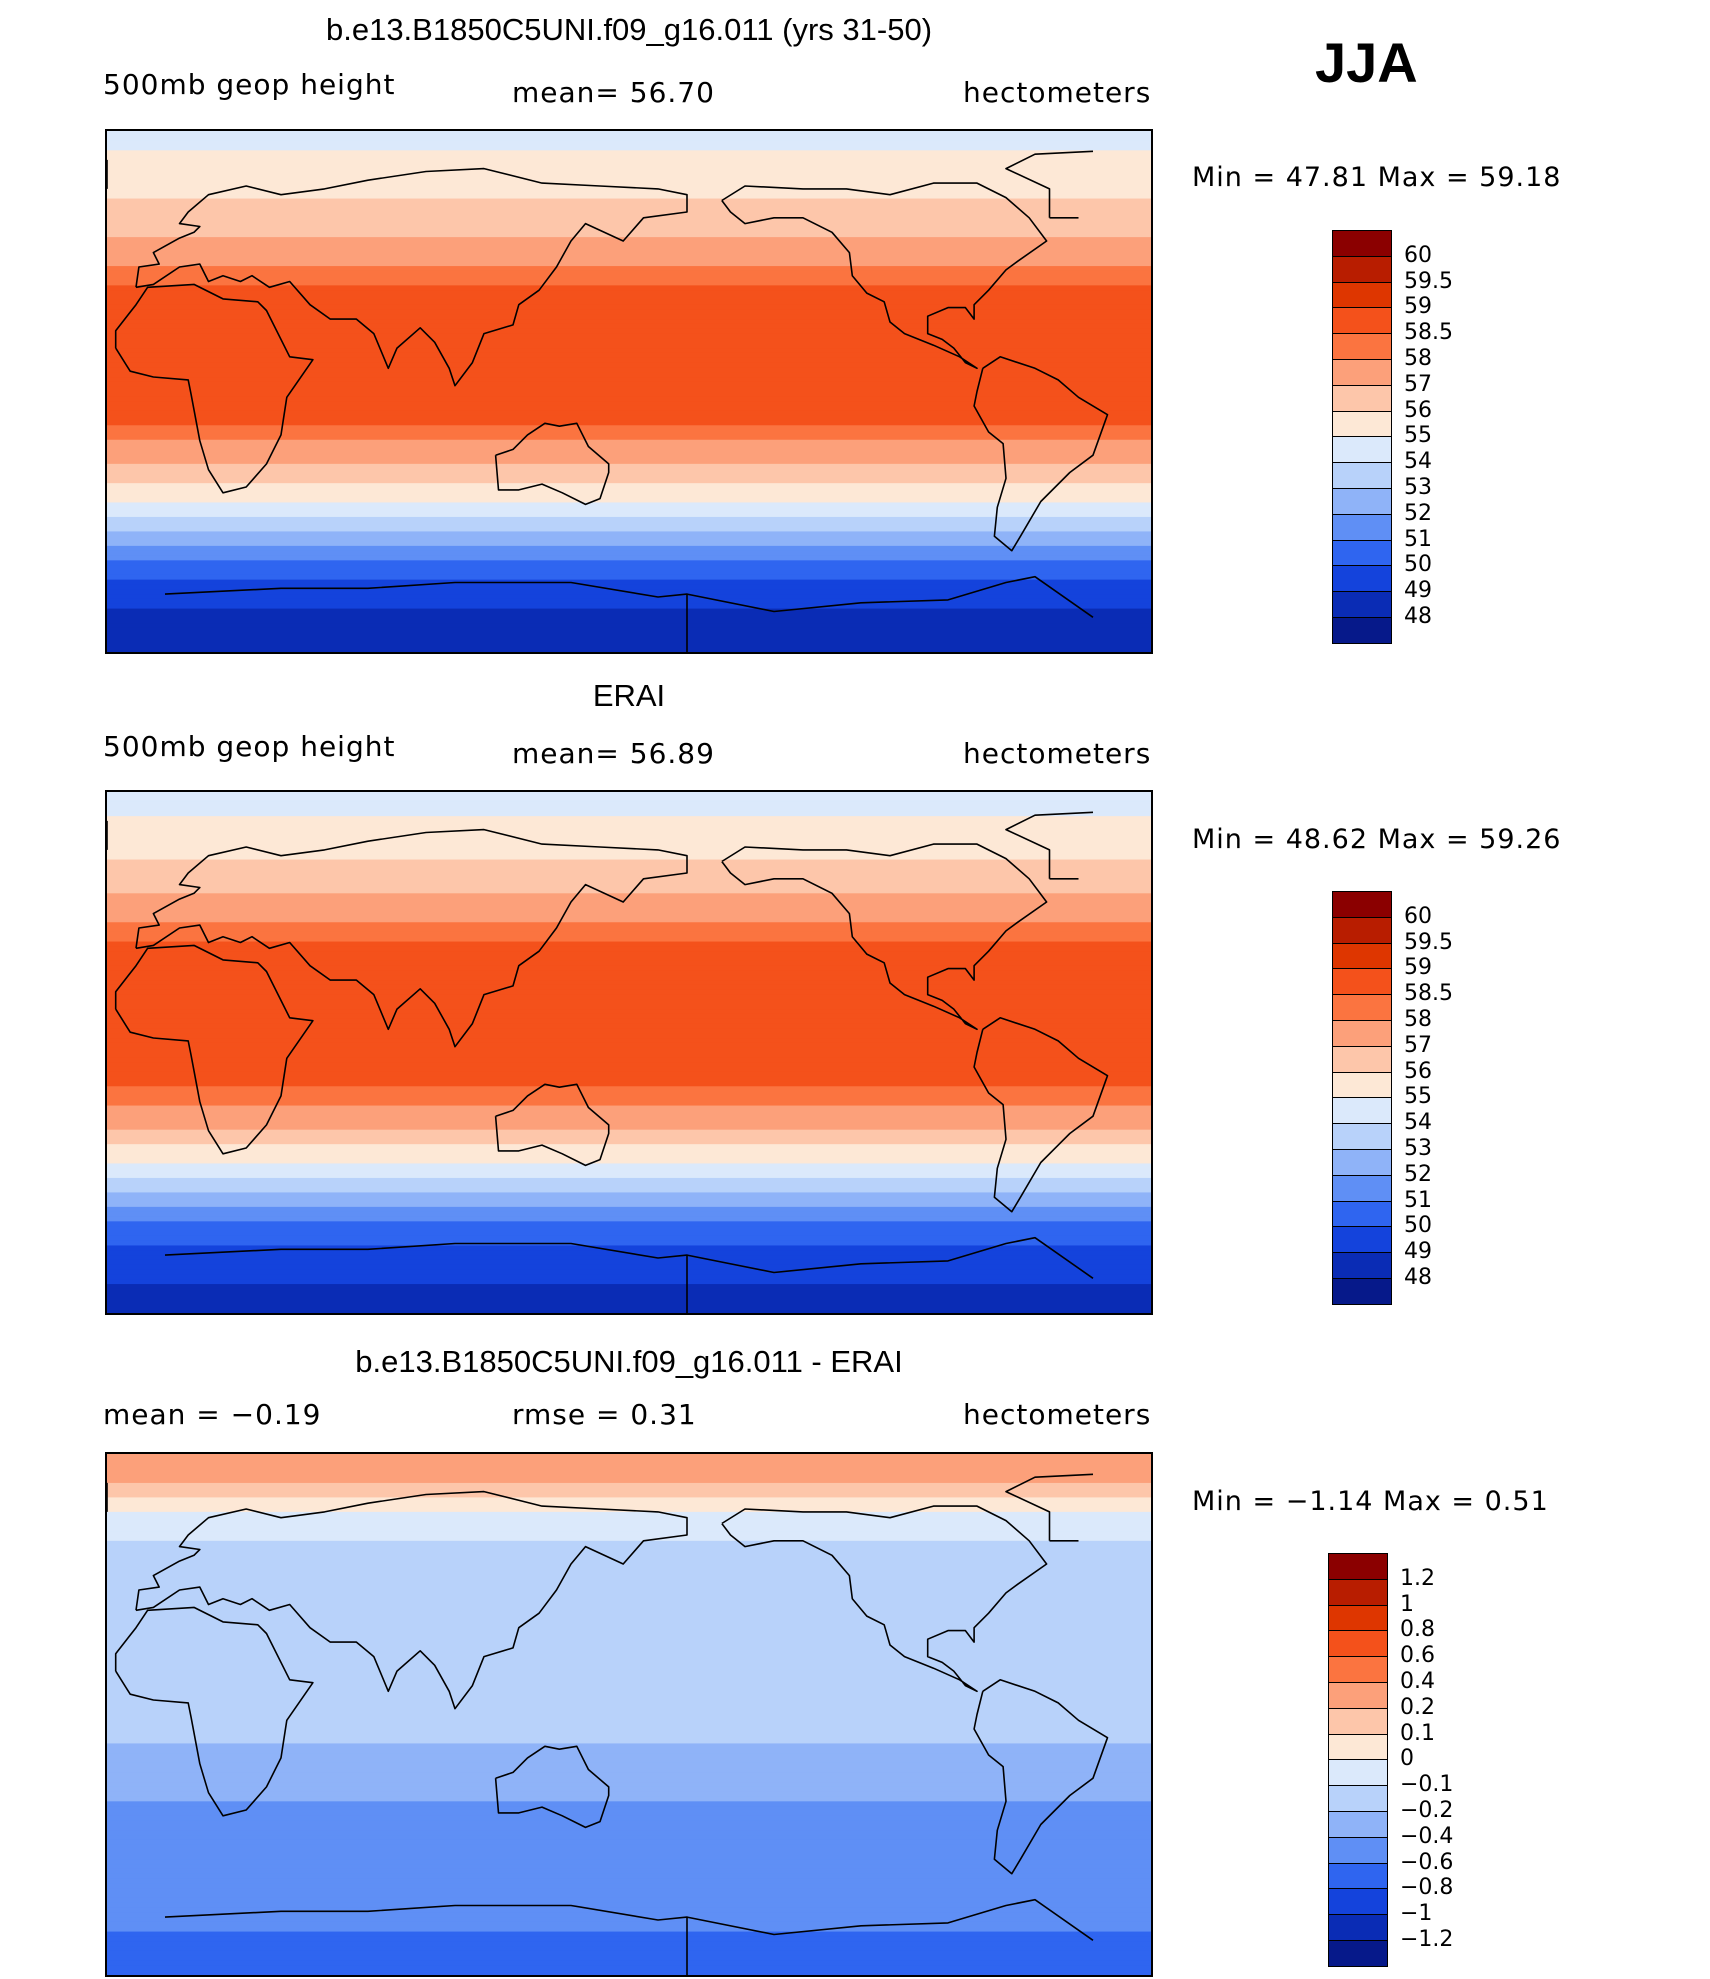  What do you see at coordinates (1407, 1604) in the screenshot?
I see `colorbar-label: 1` at bounding box center [1407, 1604].